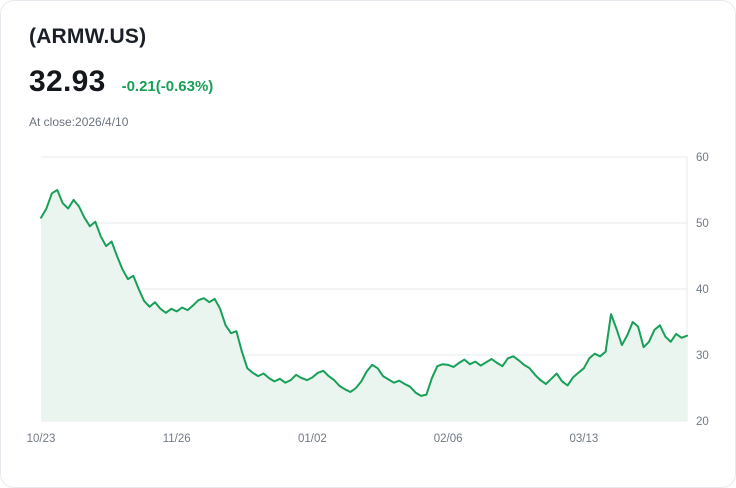 The image size is (736, 488). What do you see at coordinates (177, 439) in the screenshot?
I see `x-tick-label: 11/26` at bounding box center [177, 439].